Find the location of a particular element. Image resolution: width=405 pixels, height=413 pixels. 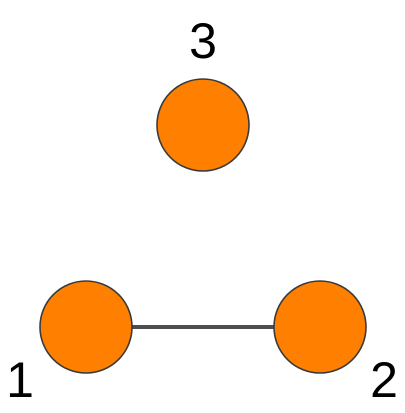

node-3: 3 is located at coordinates (203, 92).